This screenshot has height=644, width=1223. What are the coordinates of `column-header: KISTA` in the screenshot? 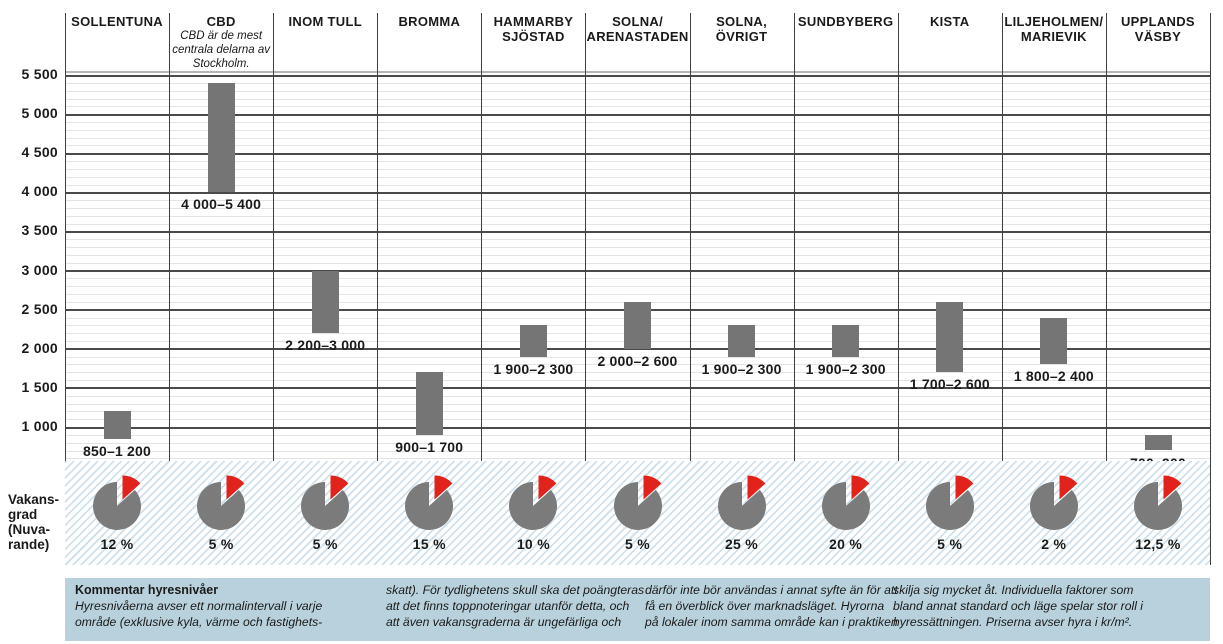 It's located at (950, 21).